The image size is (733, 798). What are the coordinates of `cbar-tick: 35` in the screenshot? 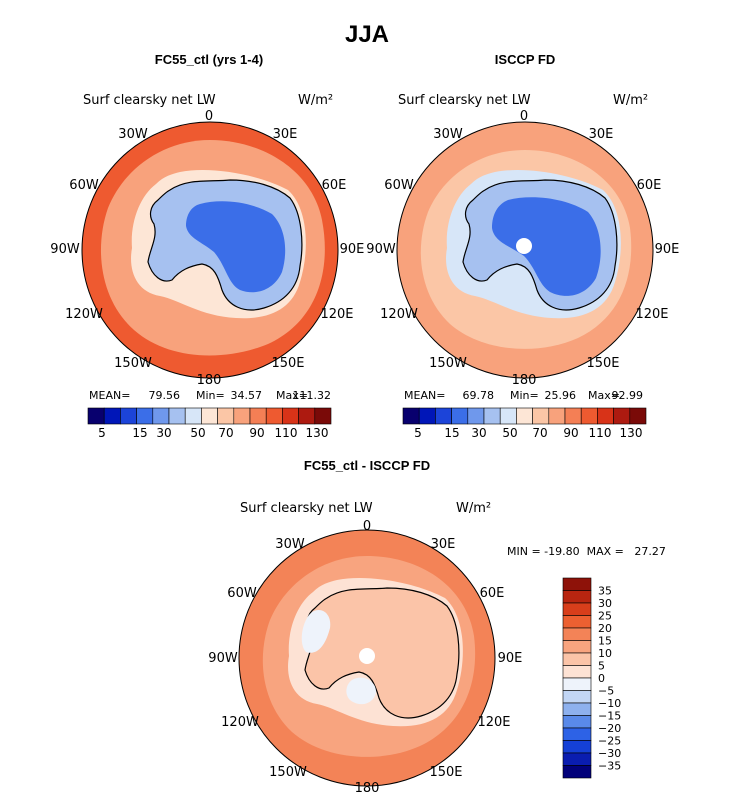 It's located at (605, 591).